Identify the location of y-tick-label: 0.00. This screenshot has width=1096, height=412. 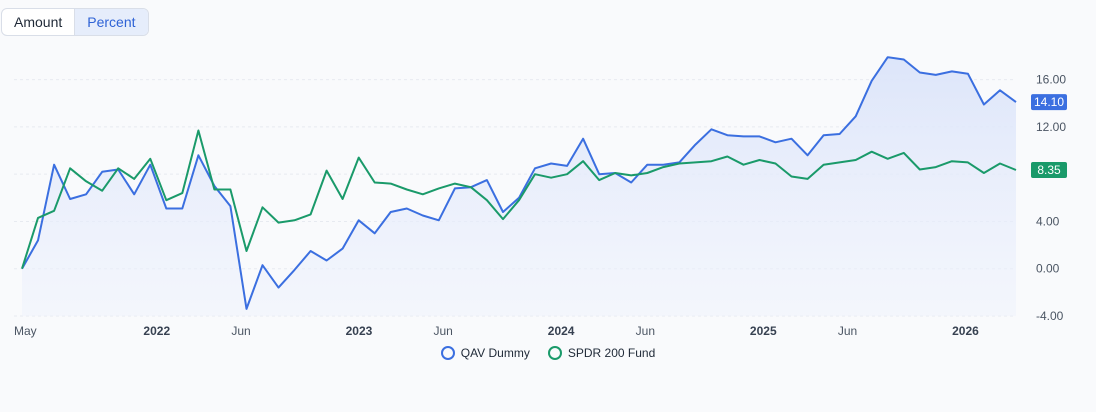
(1048, 269).